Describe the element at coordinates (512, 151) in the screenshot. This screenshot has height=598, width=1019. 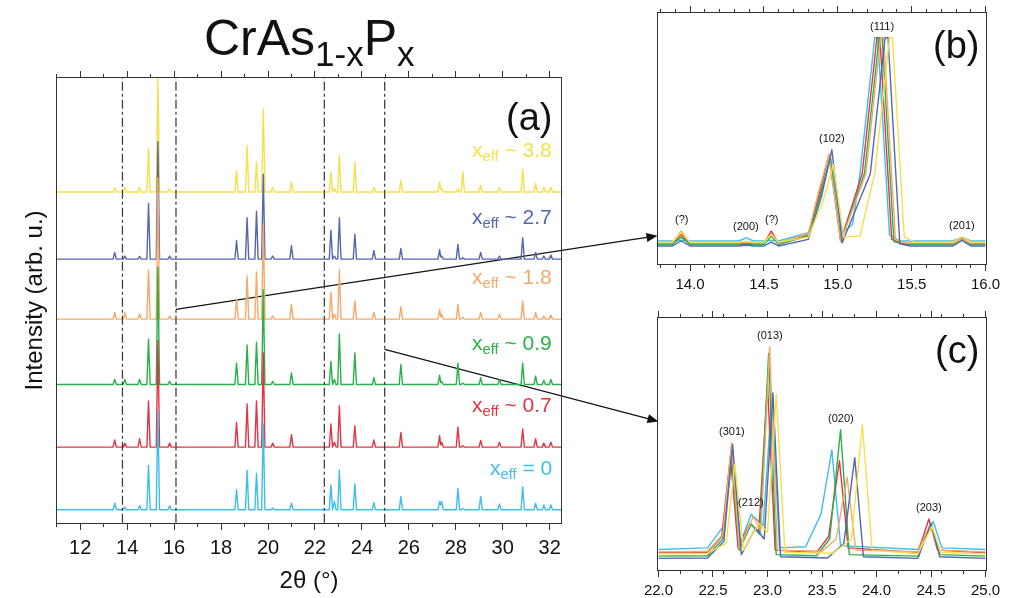
I see `series-label: x$_{eff}$ ~ 3.8` at that location.